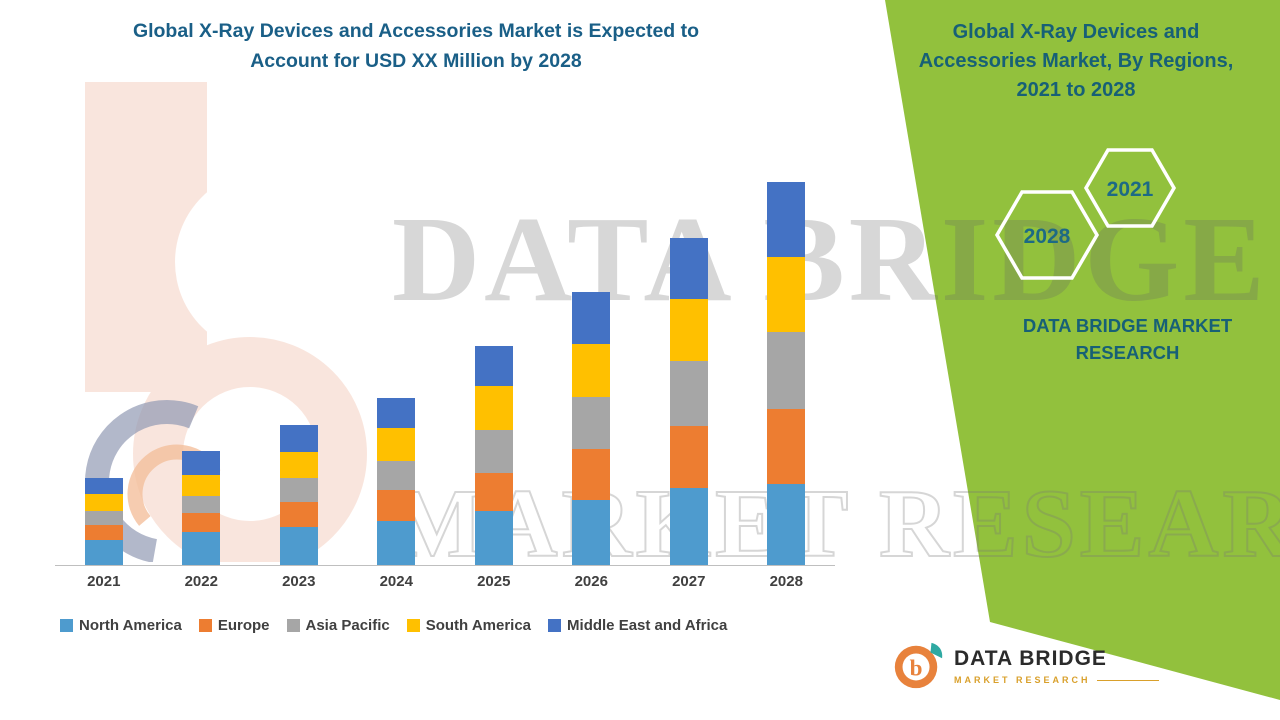  What do you see at coordinates (267, 262) in the screenshot?
I see `watermark-b-notch` at bounding box center [267, 262].